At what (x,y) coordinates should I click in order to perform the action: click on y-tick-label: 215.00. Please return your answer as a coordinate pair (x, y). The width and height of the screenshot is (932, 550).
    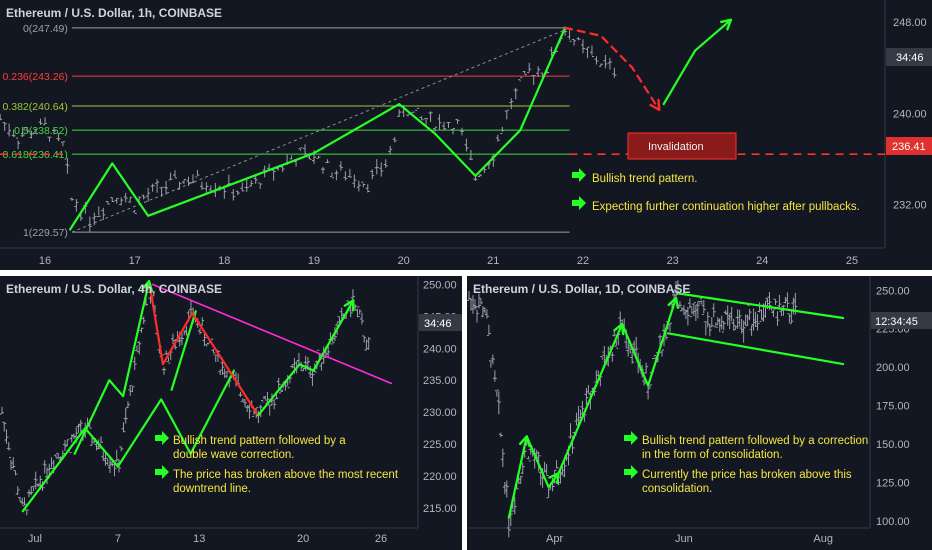
    Looking at the image, I should click on (440, 509).